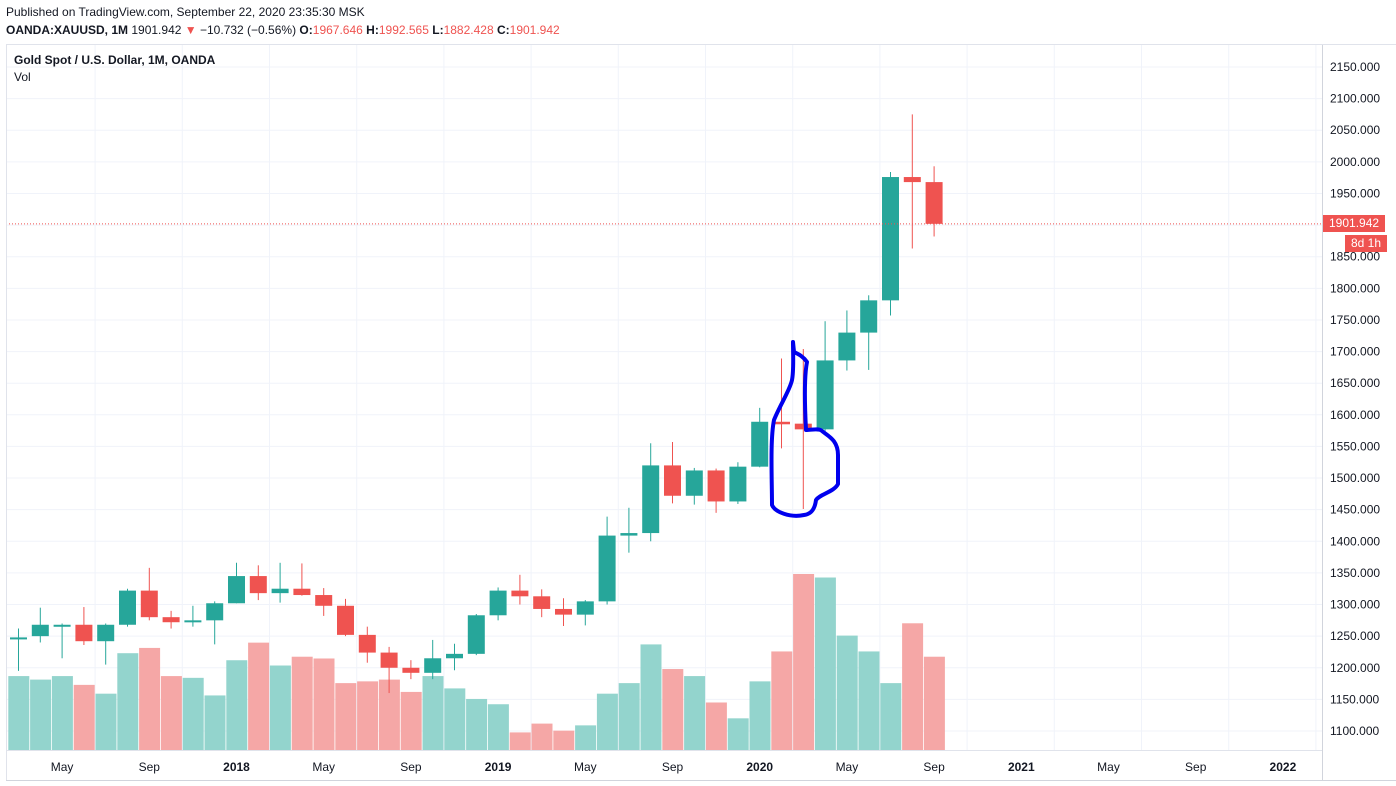 This screenshot has height=786, width=1396. What do you see at coordinates (22, 77) in the screenshot?
I see `volume-indicator-label: Vol` at bounding box center [22, 77].